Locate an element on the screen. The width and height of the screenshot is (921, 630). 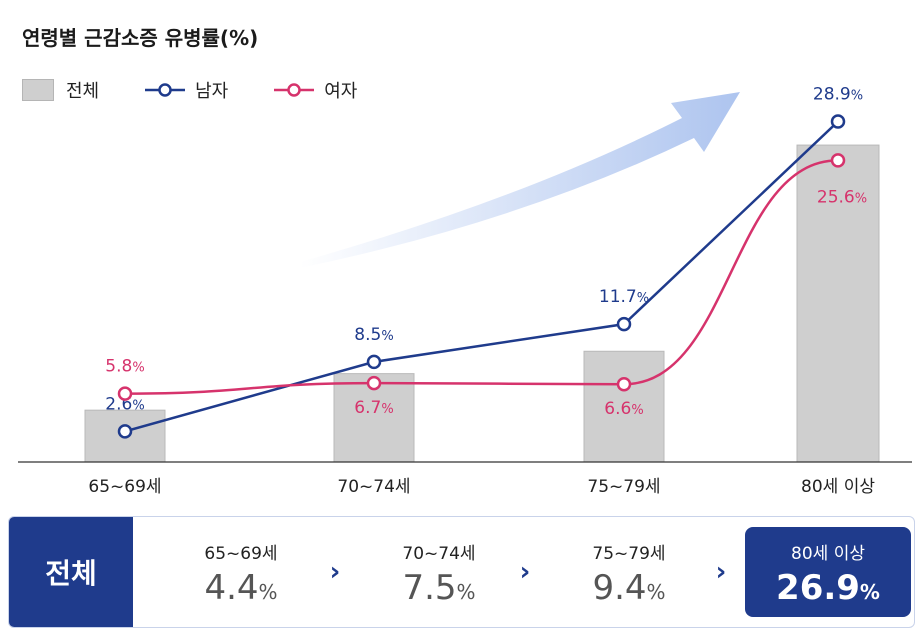
data-label-male-3: 11.7% is located at coordinates (624, 297).